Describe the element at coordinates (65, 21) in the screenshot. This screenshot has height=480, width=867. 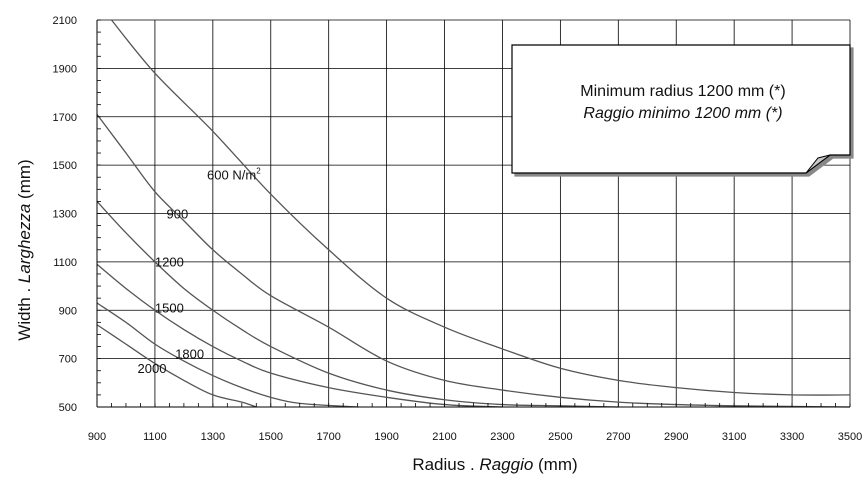
I see `y-tick-label: 2100` at that location.